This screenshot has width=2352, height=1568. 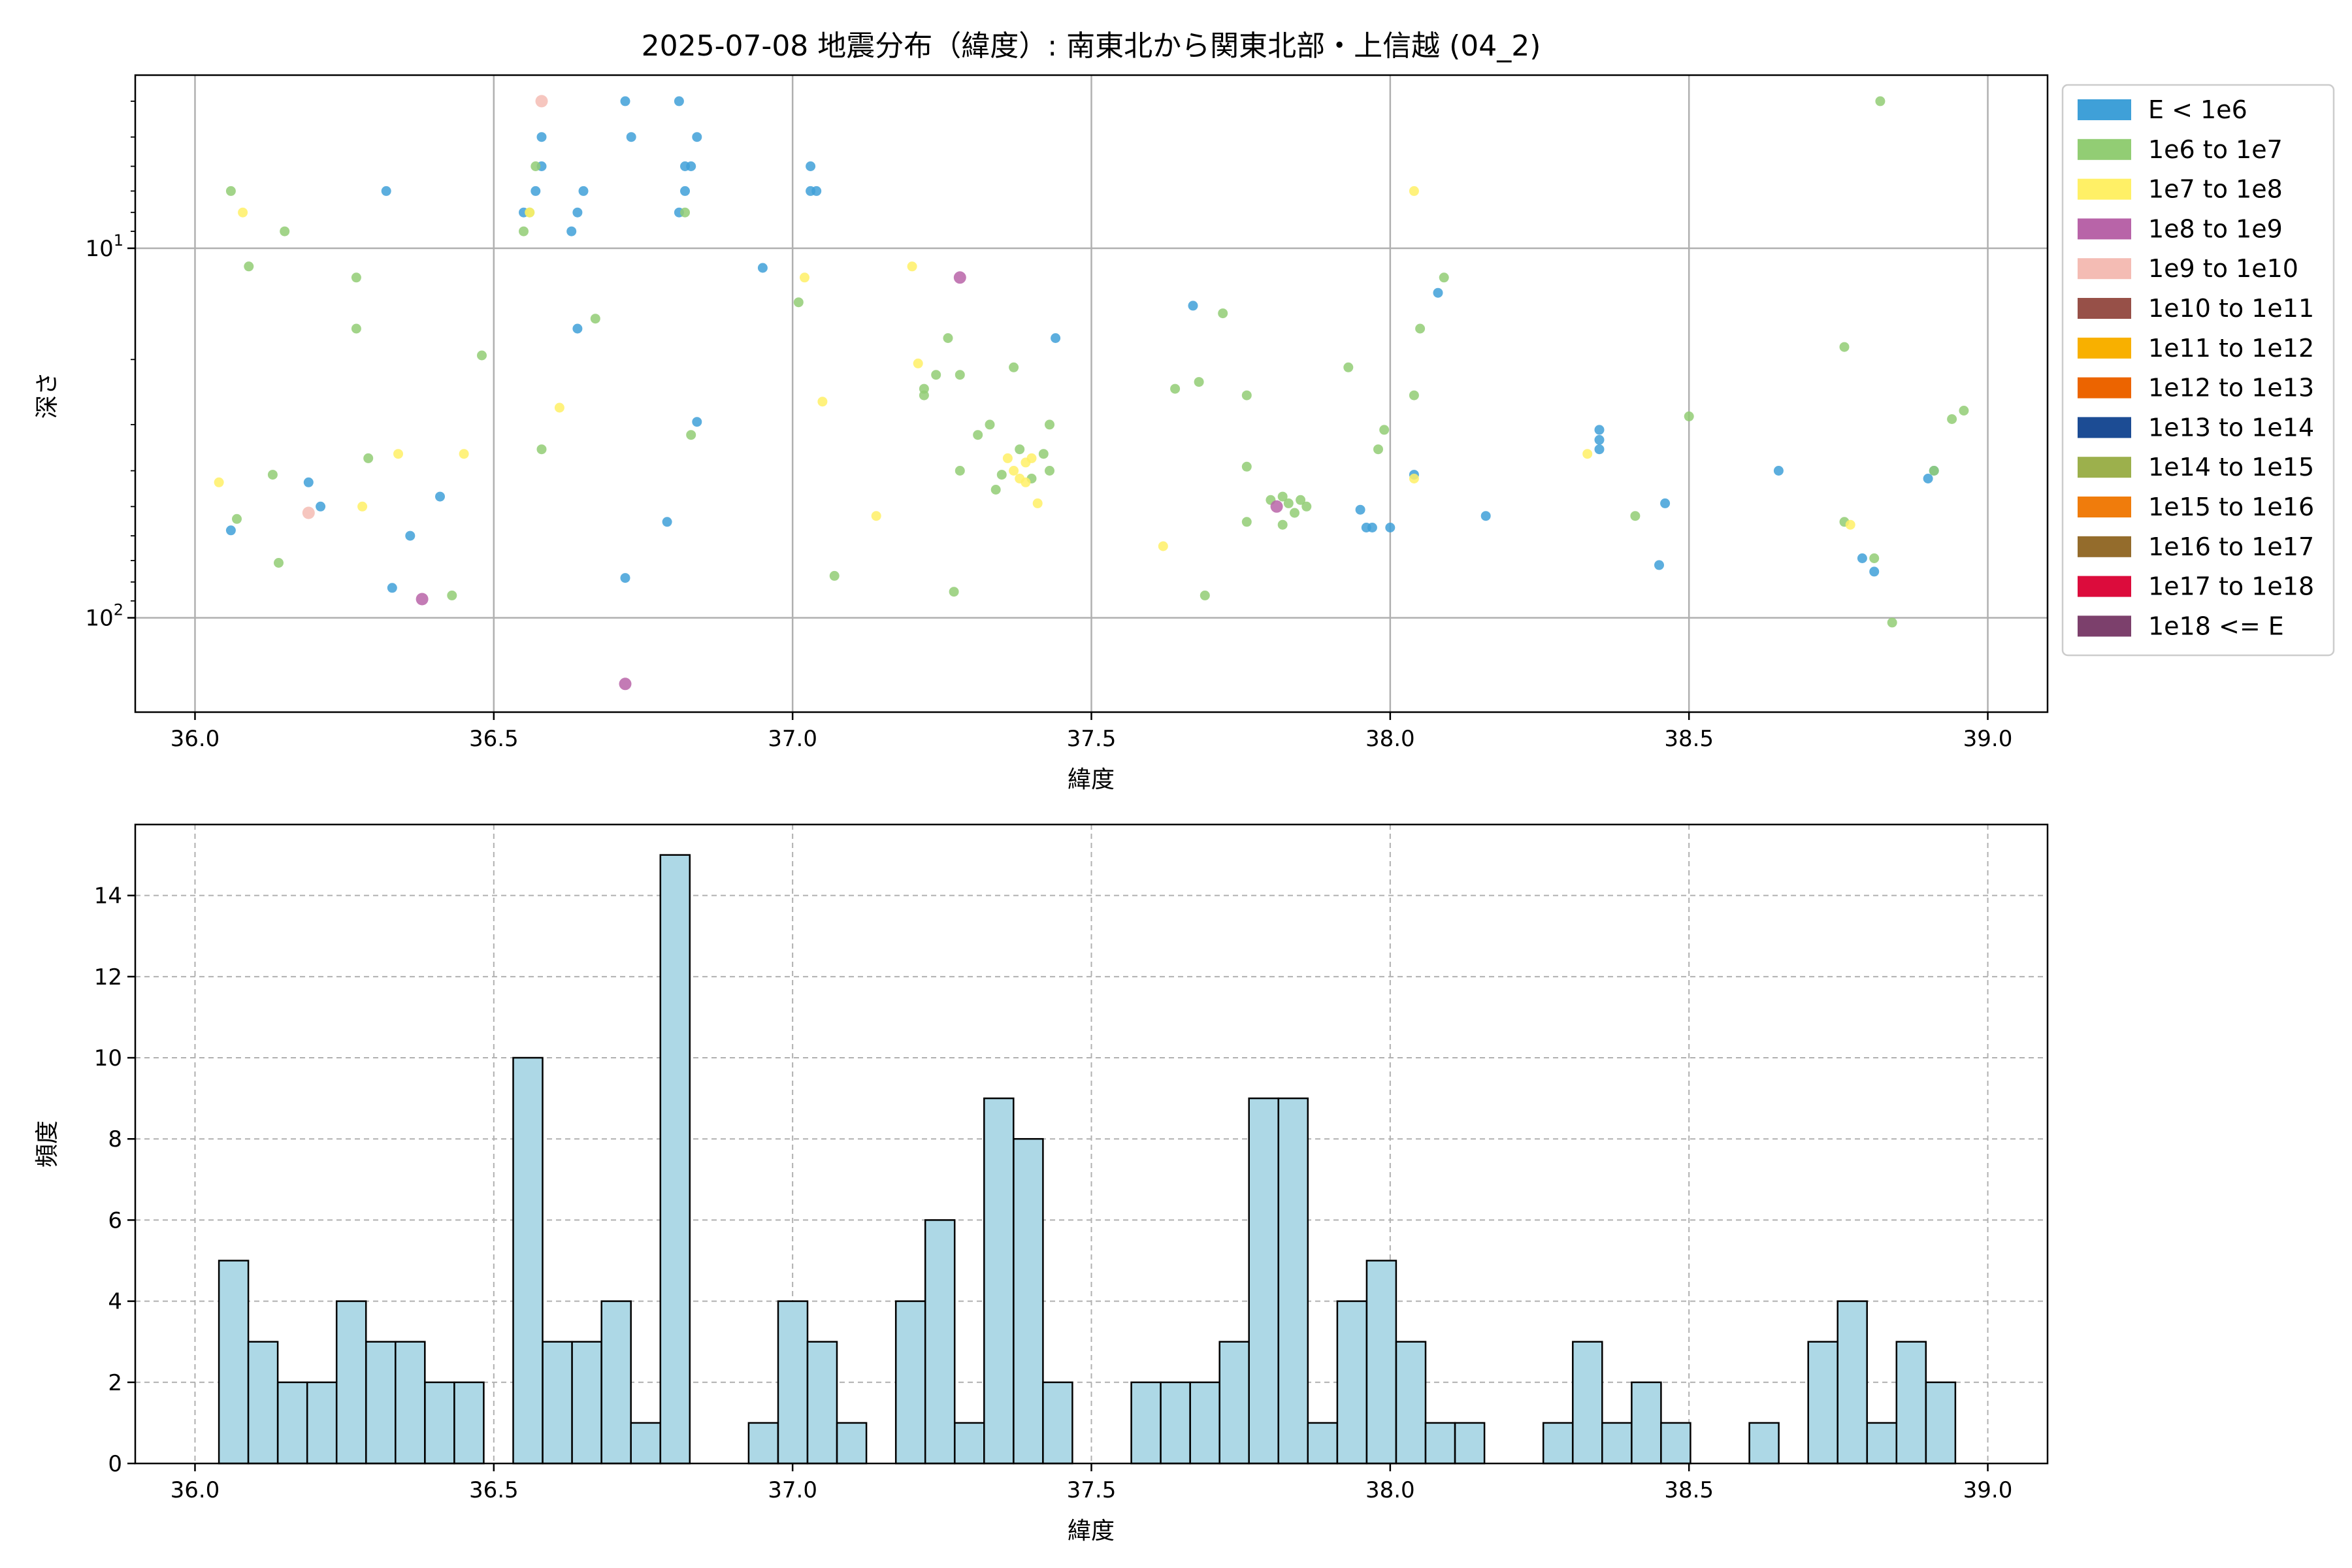 I want to click on histogram-y-tick-label: 14, so click(x=108, y=896).